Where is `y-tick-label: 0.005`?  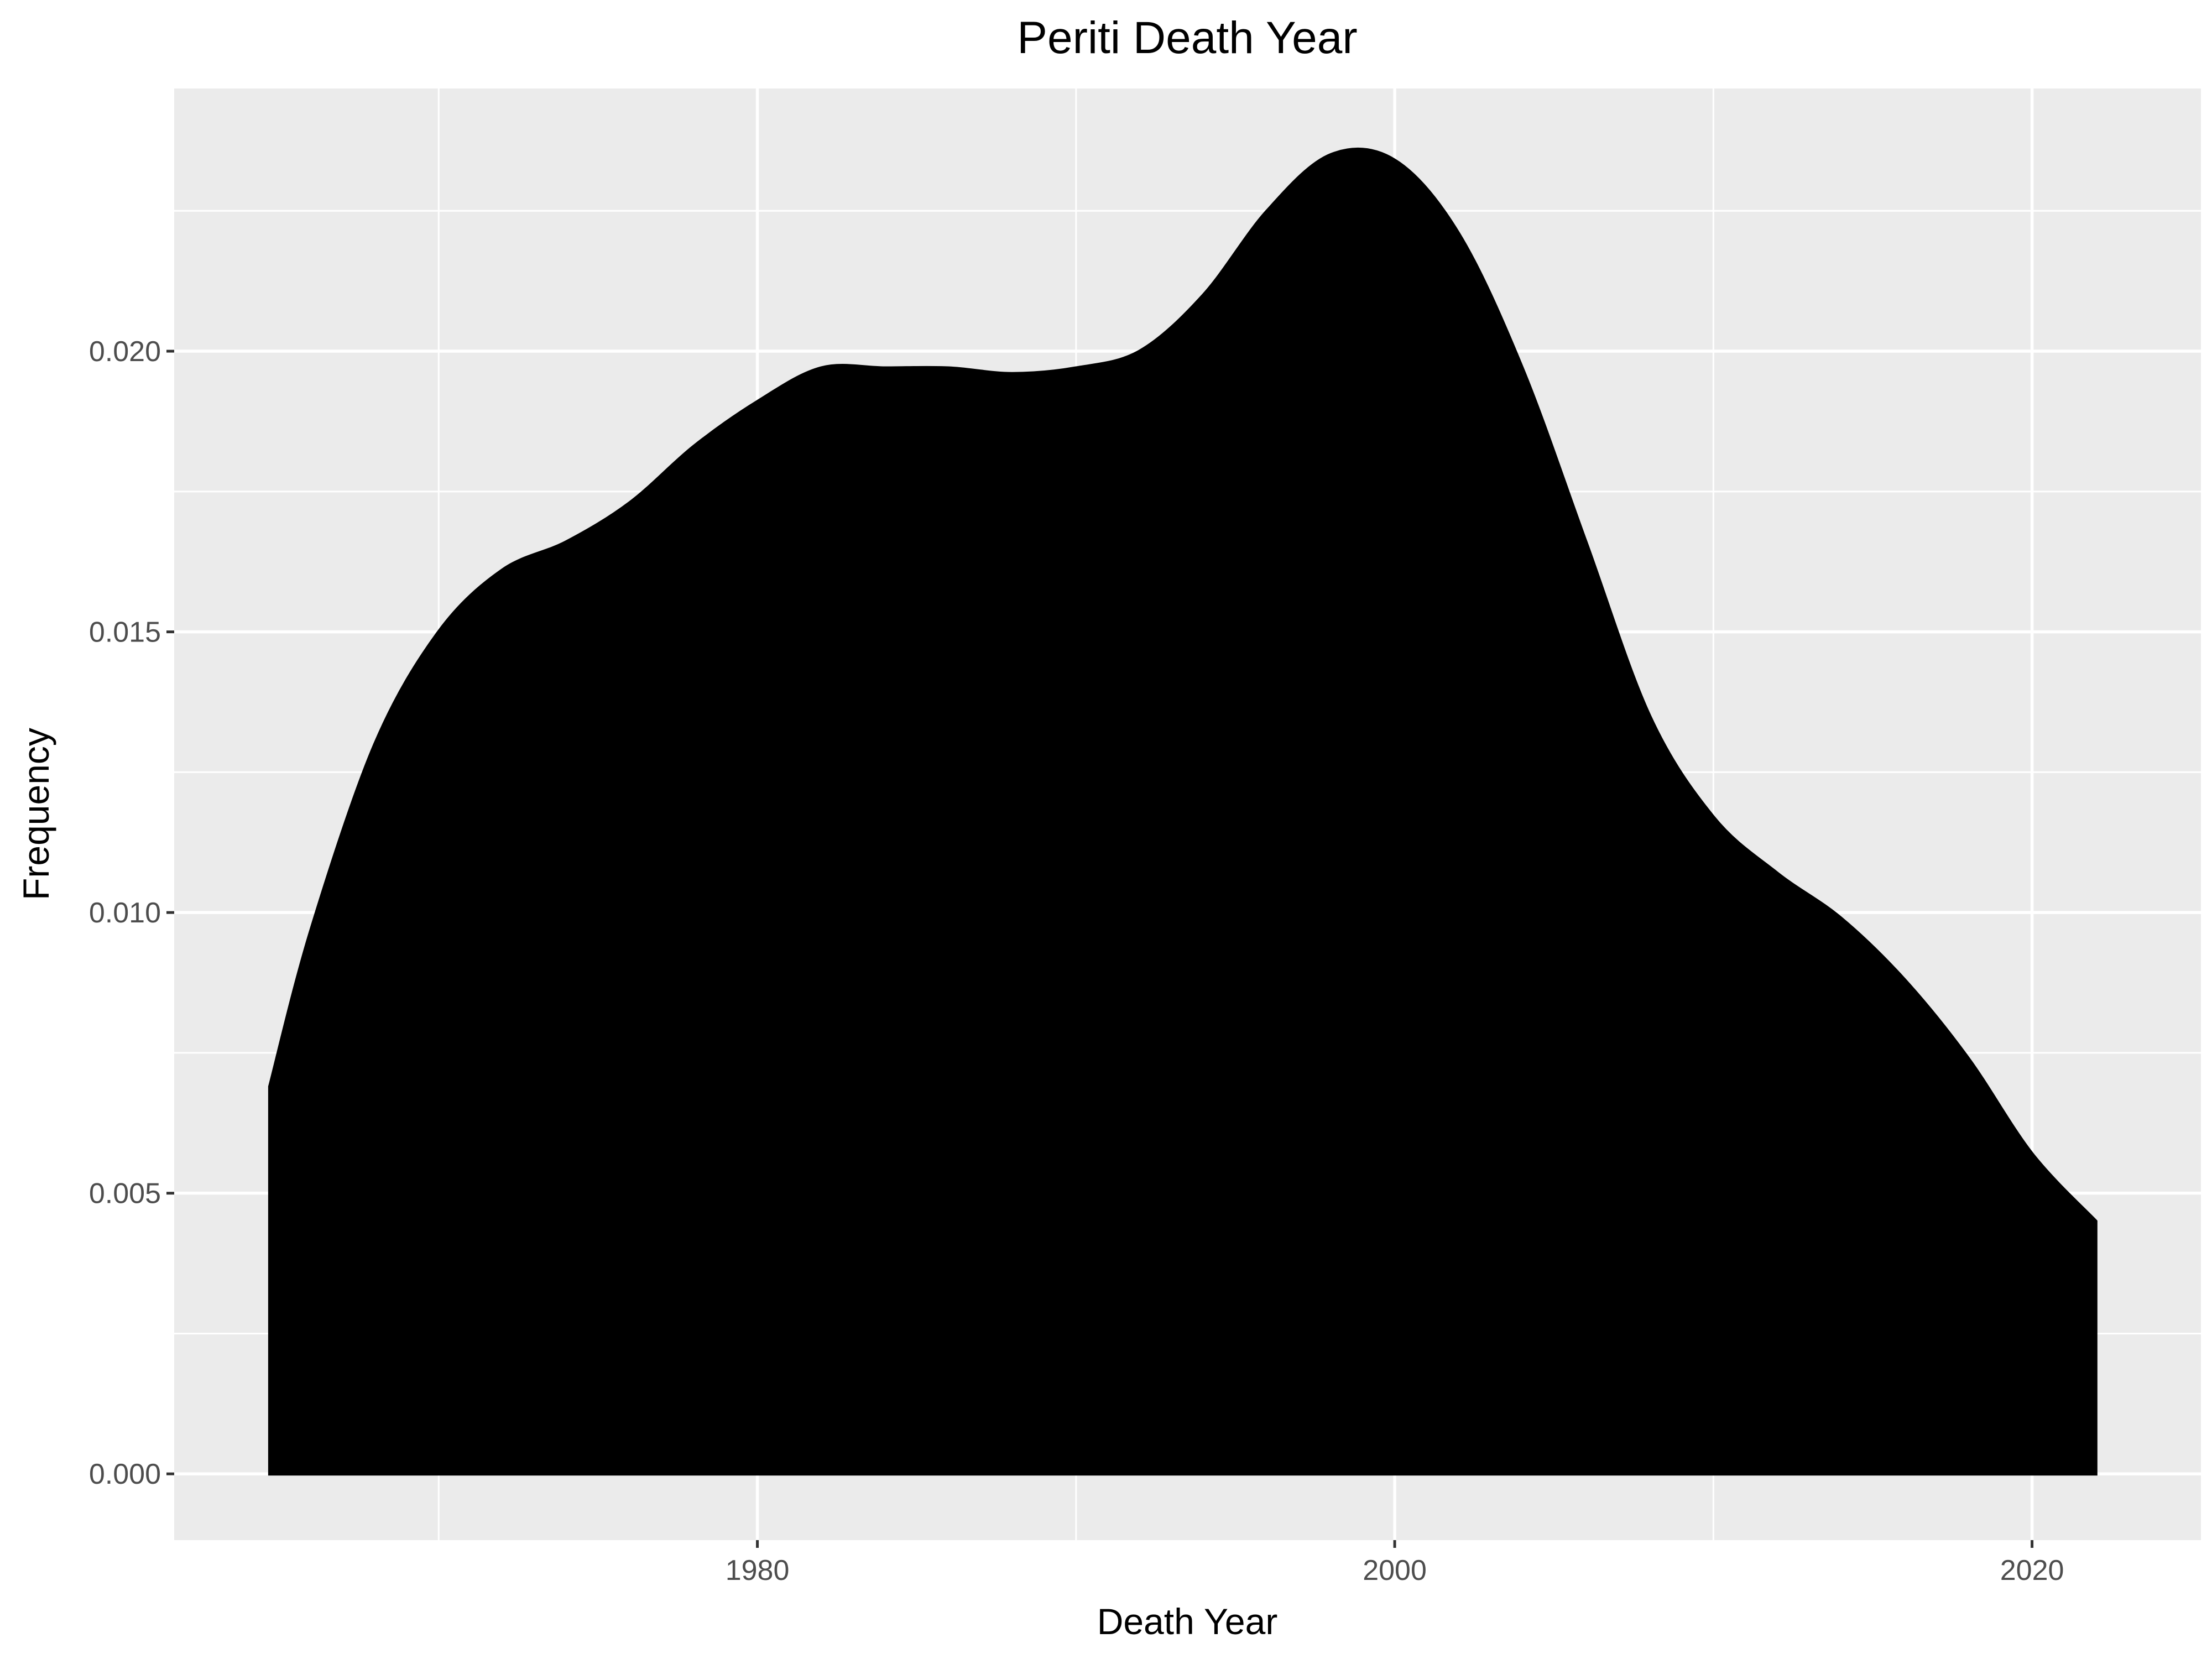 y-tick-label: 0.005 is located at coordinates (125, 1194).